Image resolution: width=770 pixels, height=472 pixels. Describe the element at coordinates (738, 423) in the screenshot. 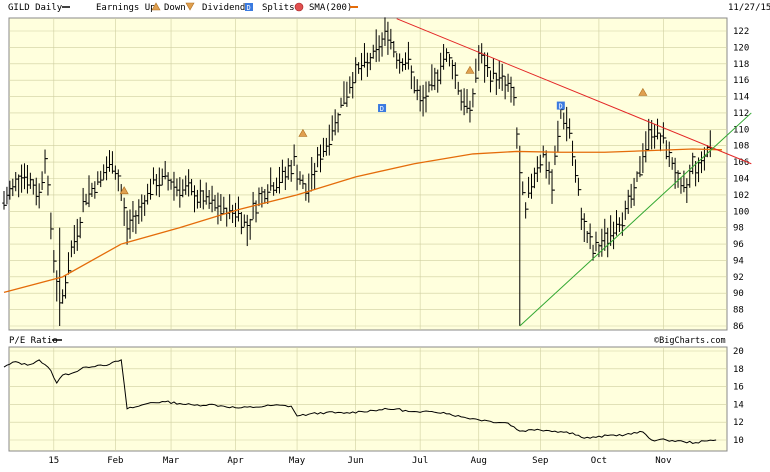

I see `pe-y-tick-label: 12` at that location.